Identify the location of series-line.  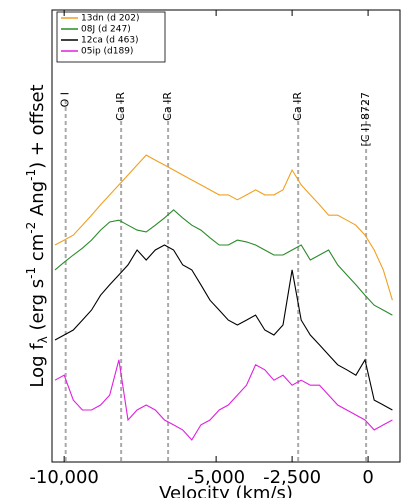
(223, 400).